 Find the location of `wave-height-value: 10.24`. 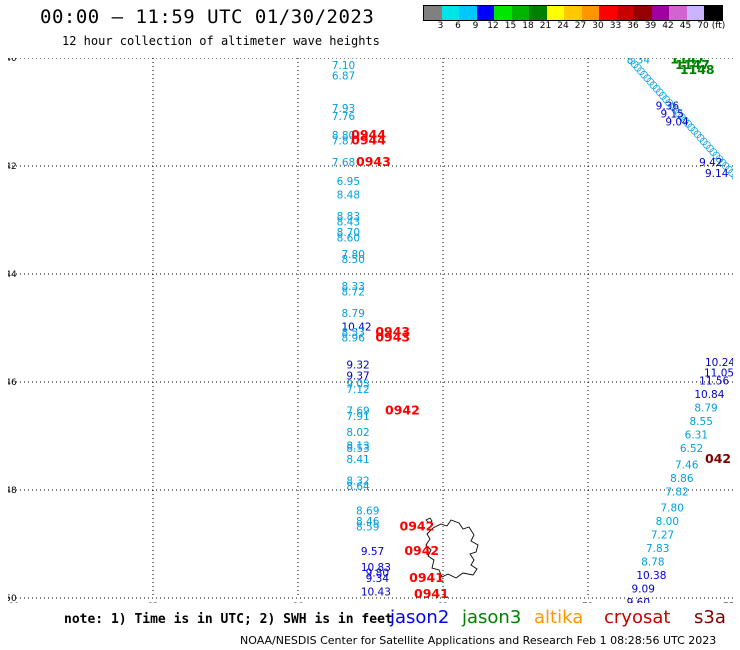

wave-height-value: 10.24 is located at coordinates (719, 363).